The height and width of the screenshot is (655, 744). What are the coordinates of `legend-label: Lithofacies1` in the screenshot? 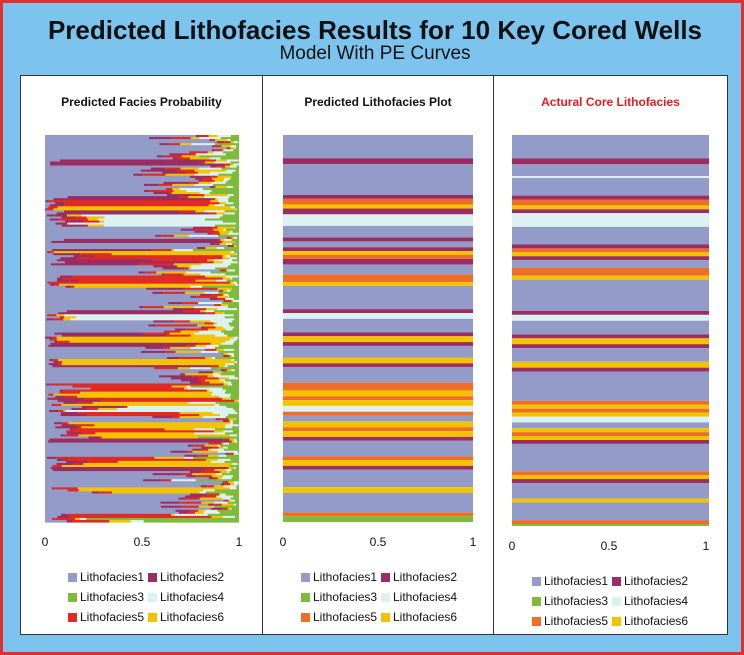 It's located at (345, 577).